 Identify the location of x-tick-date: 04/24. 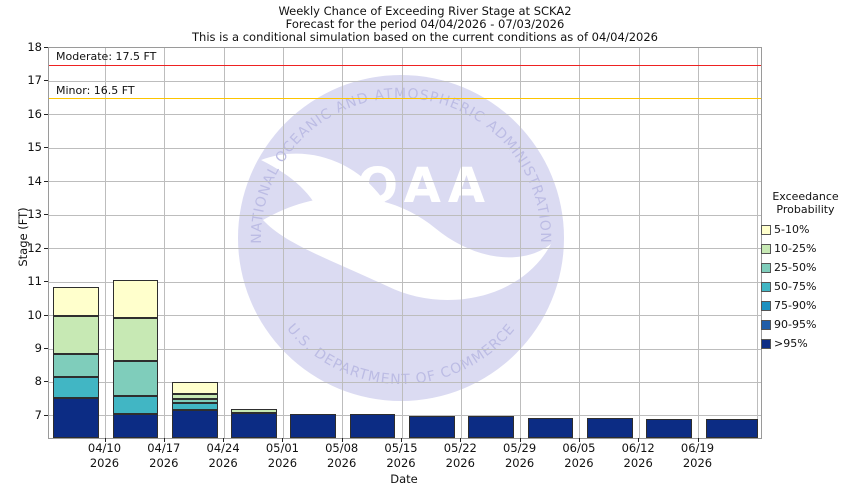
(223, 448).